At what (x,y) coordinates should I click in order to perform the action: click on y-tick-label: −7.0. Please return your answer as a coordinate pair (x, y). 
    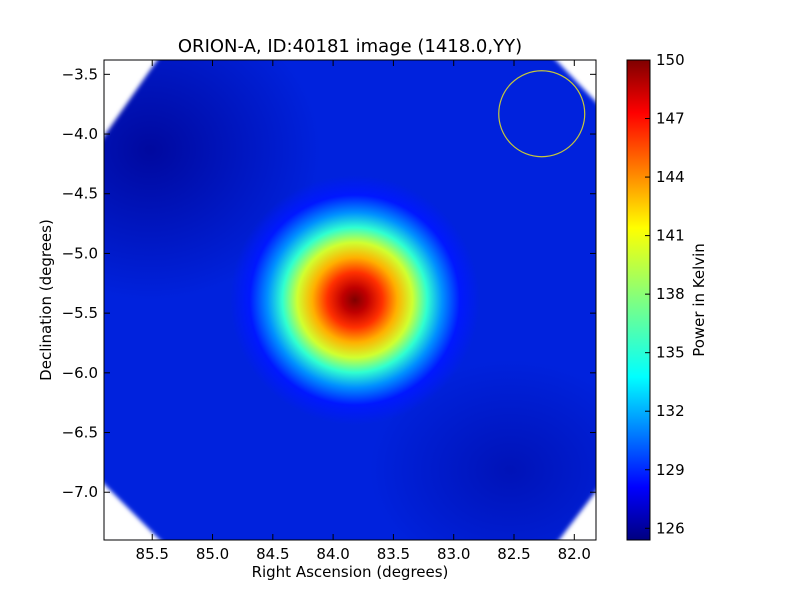
    Looking at the image, I should click on (80, 492).